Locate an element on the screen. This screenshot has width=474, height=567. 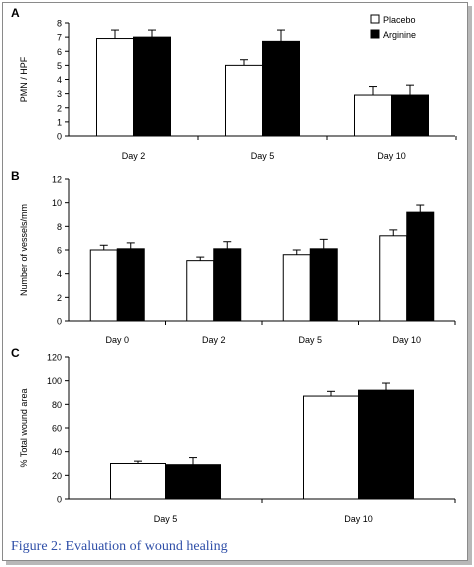
x-tick-label: Day 0 is located at coordinates (117, 340).